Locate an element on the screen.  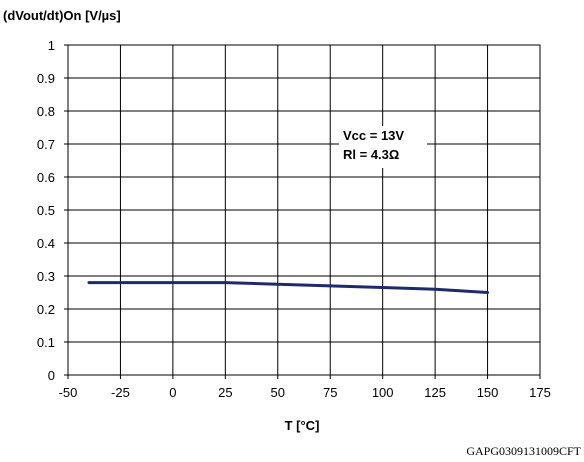
series-group is located at coordinates (288, 287).